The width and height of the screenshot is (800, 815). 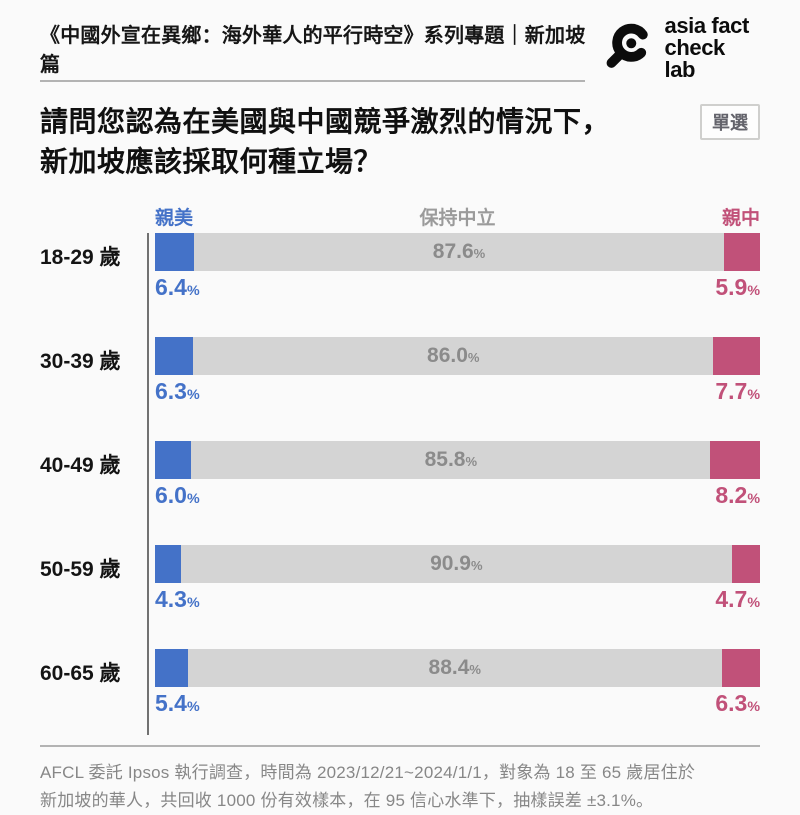 What do you see at coordinates (457, 705) in the screenshot?
I see `value-row: 5.4% 6.3%` at bounding box center [457, 705].